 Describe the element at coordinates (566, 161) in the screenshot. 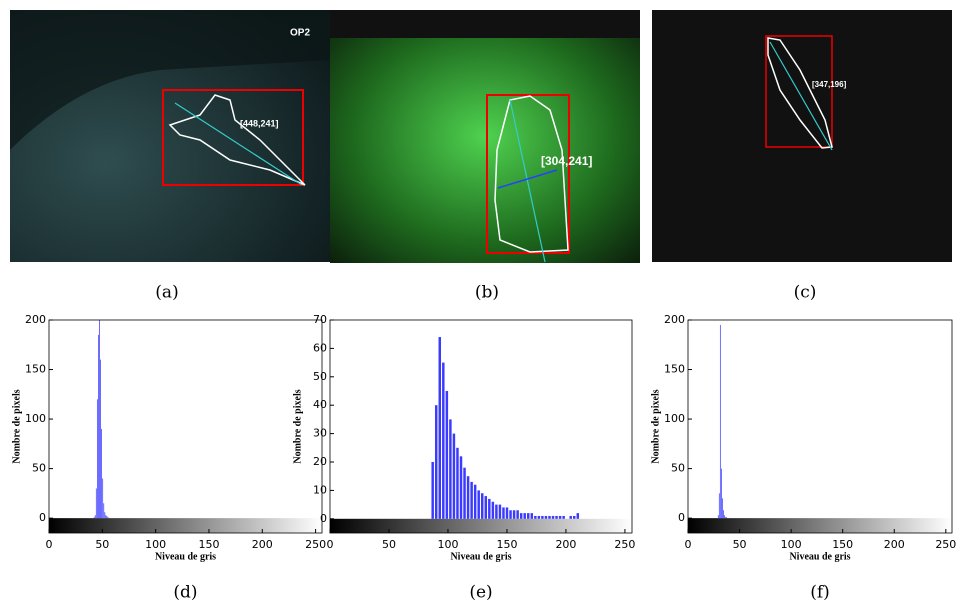

I see `coordinate-label: [304,241]` at that location.